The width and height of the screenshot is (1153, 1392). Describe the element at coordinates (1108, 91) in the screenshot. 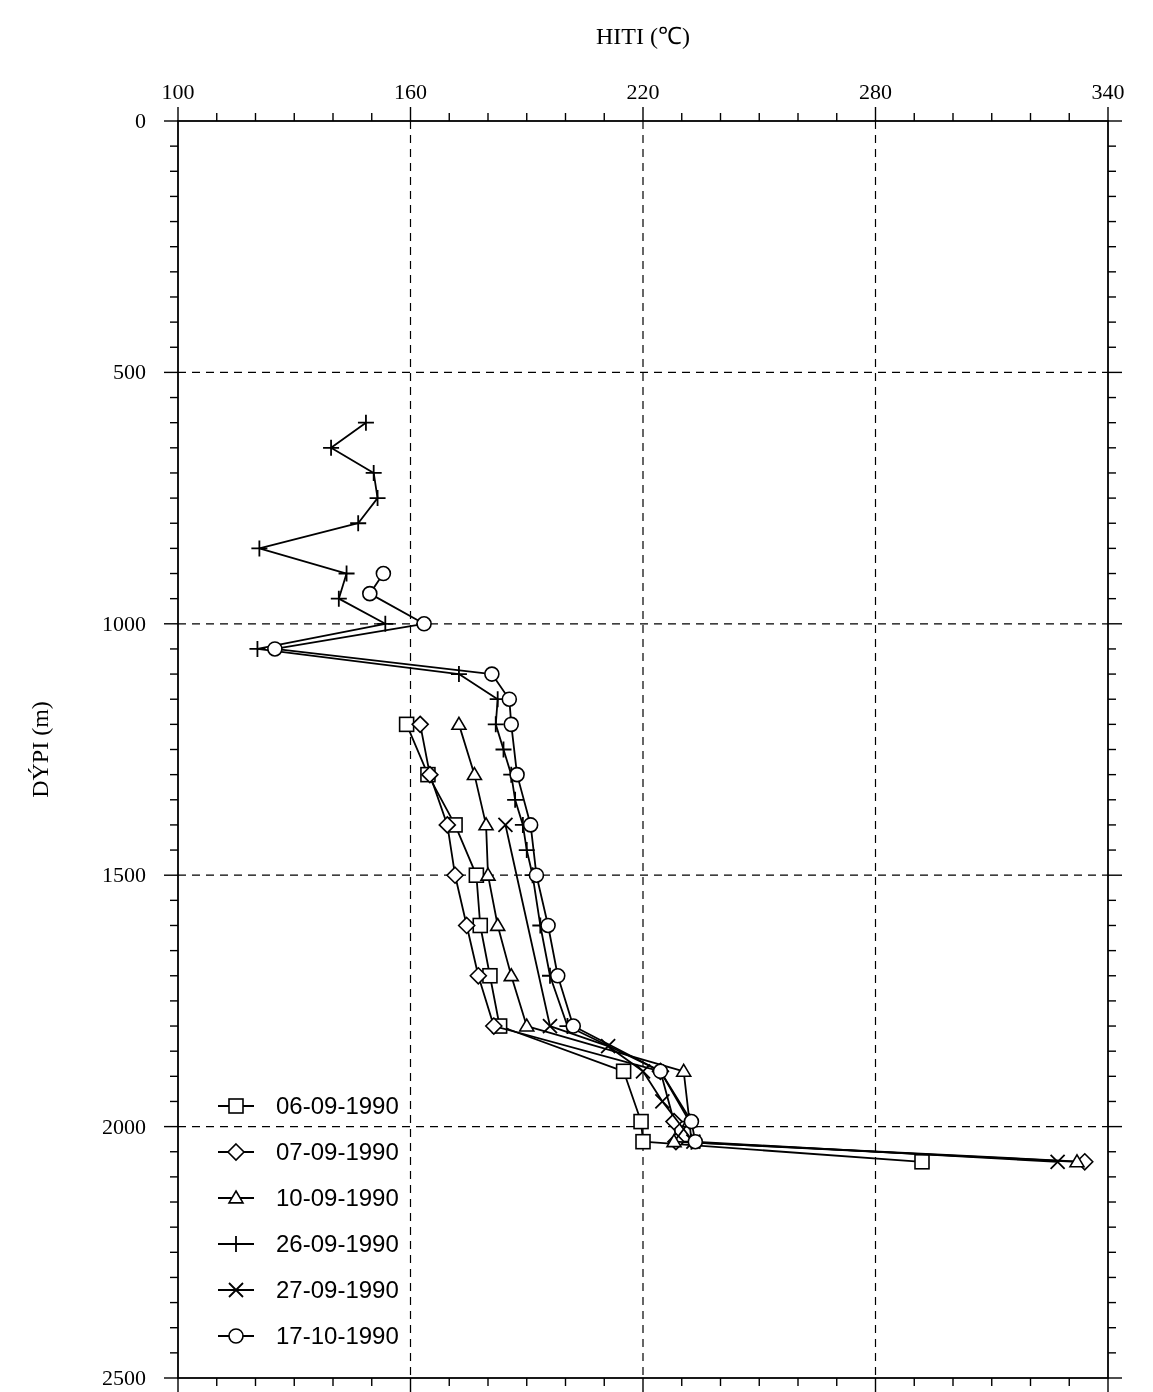

I see `x-tick-label: 340` at that location.